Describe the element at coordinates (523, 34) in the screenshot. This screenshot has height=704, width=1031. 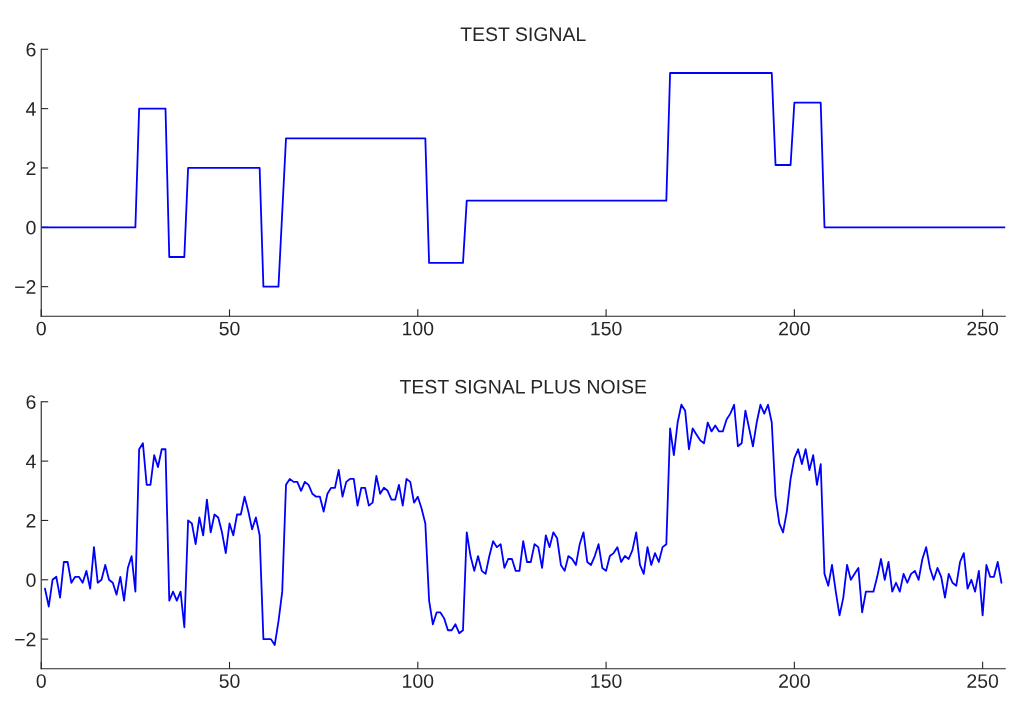
I see `chart-title: TEST SIGNAL` at that location.